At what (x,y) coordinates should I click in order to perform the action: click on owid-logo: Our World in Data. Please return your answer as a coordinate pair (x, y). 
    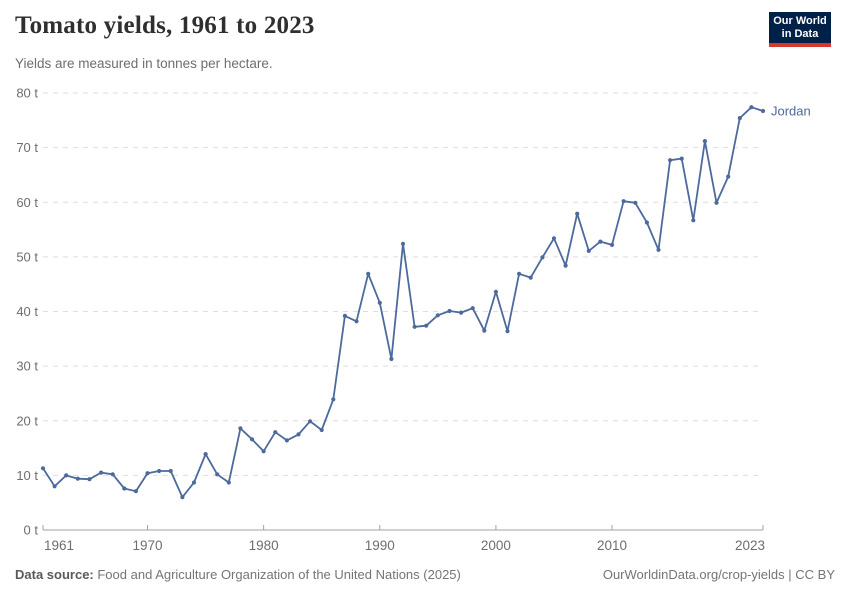
    Looking at the image, I should click on (800, 29).